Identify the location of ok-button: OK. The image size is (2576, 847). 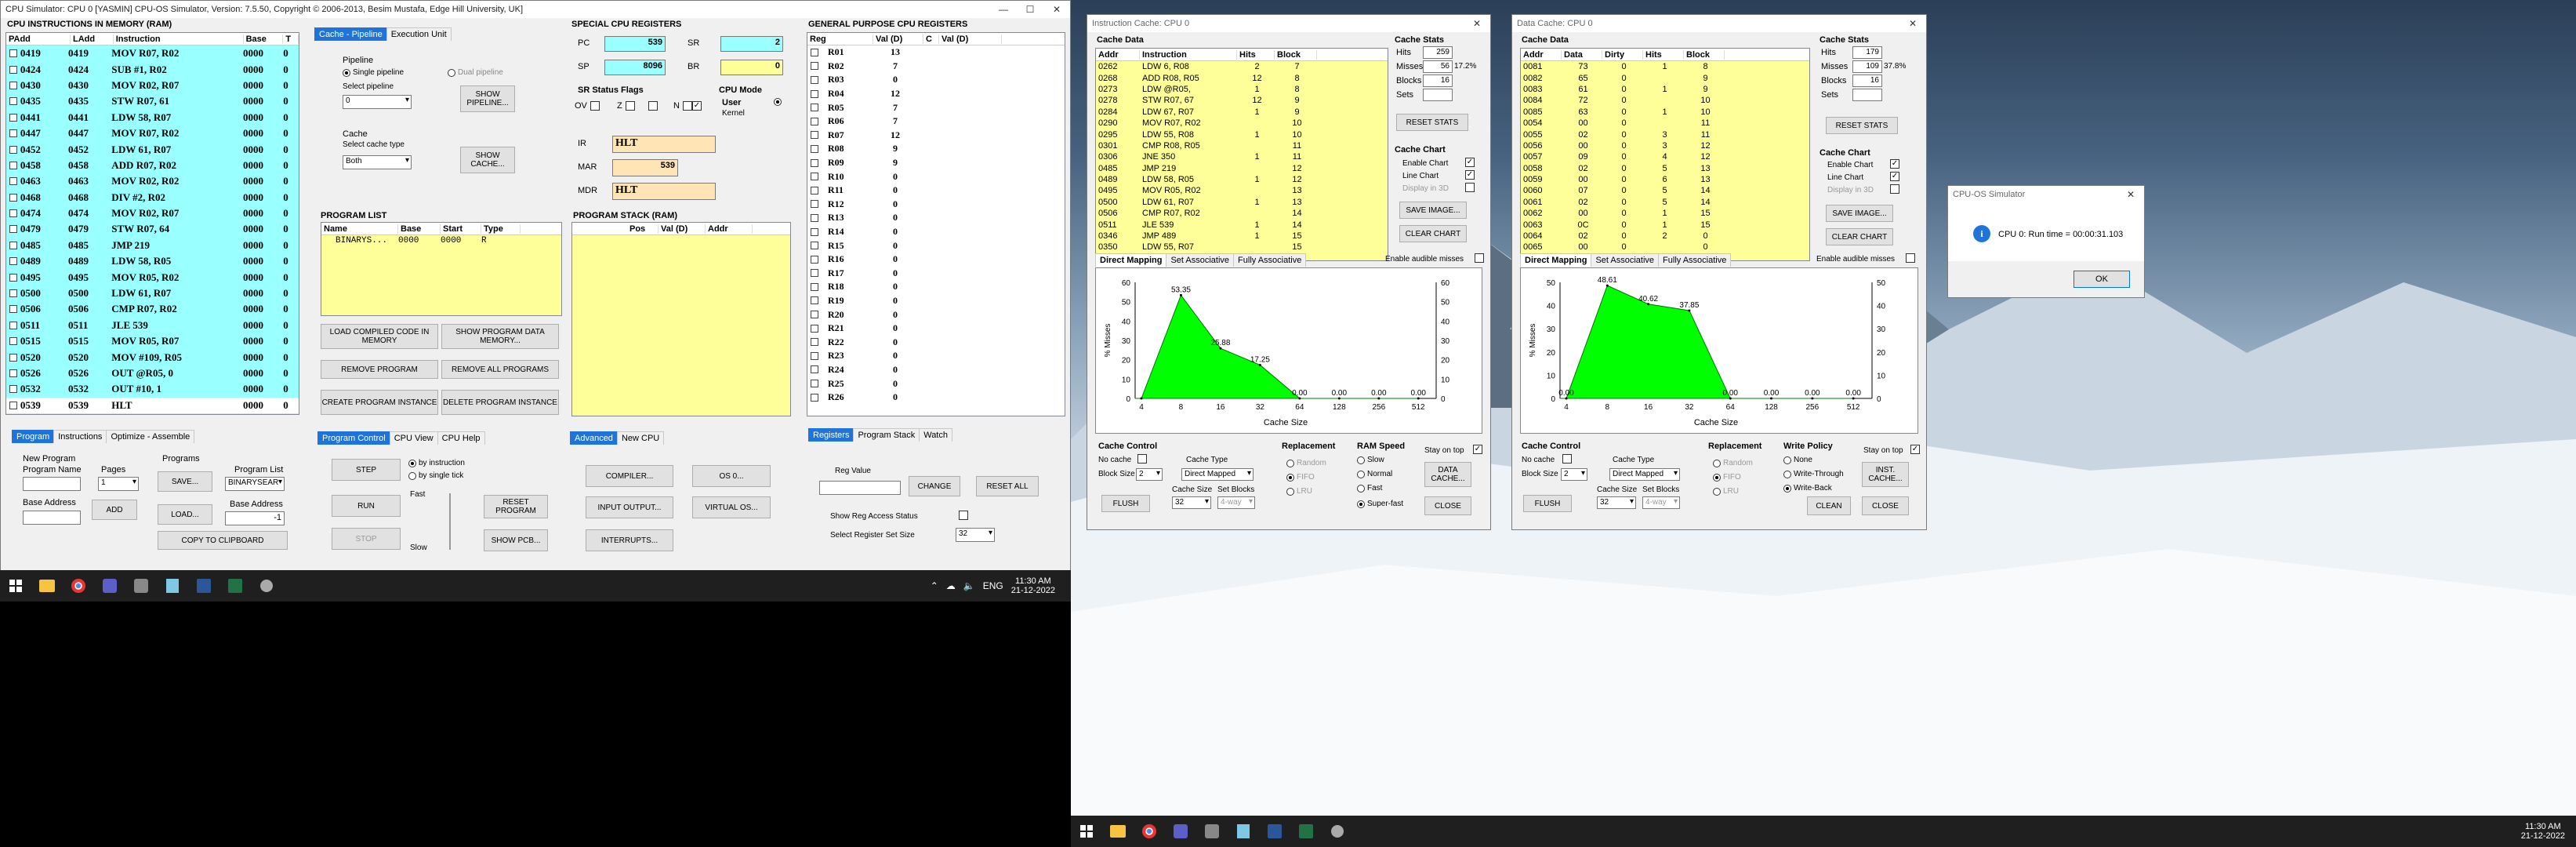
(2101, 279).